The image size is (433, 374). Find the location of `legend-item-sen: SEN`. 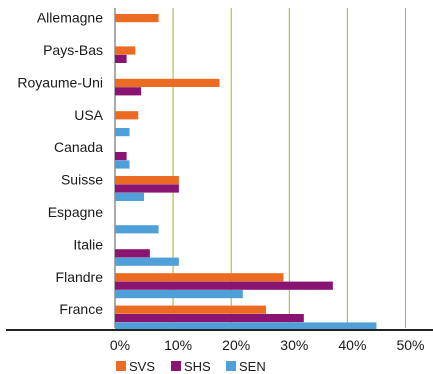

legend-item-sen: SEN is located at coordinates (246, 366).